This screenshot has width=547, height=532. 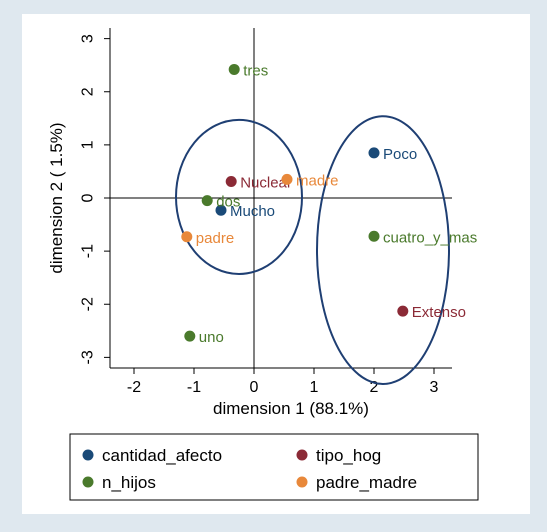 What do you see at coordinates (194, 387) in the screenshot?
I see `x-tick-label: -1` at bounding box center [194, 387].